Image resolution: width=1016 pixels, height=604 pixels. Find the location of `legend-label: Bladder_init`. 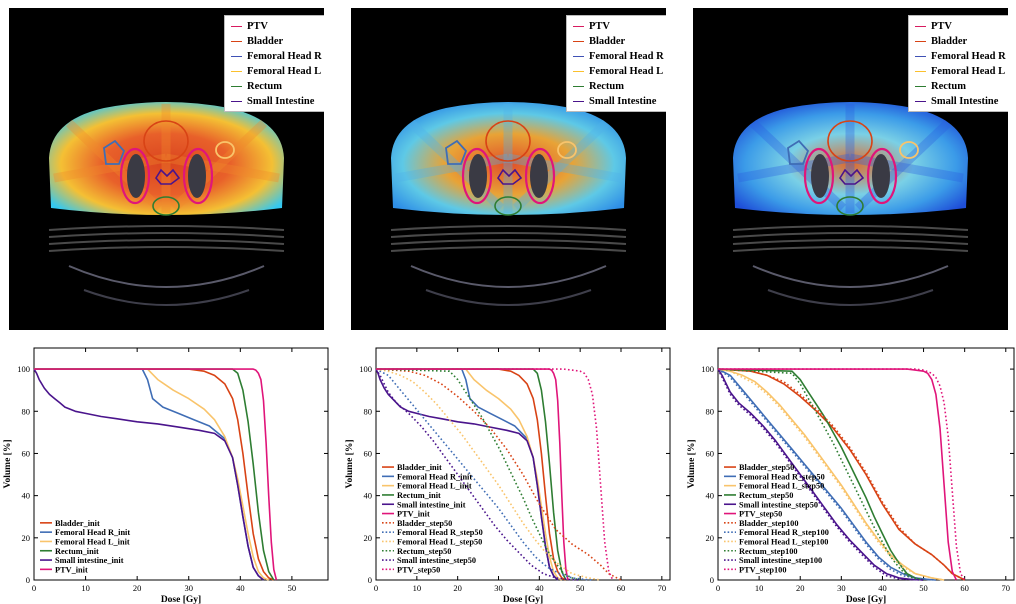

legend-label: Bladder_init is located at coordinates (419, 467).